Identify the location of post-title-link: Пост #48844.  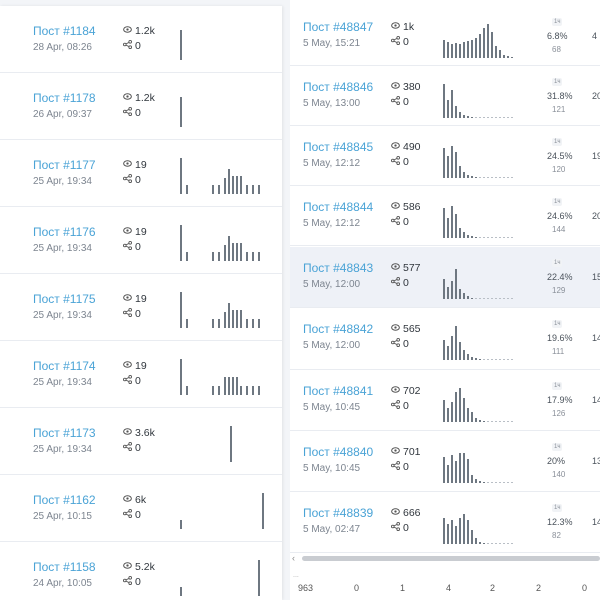
(338, 207).